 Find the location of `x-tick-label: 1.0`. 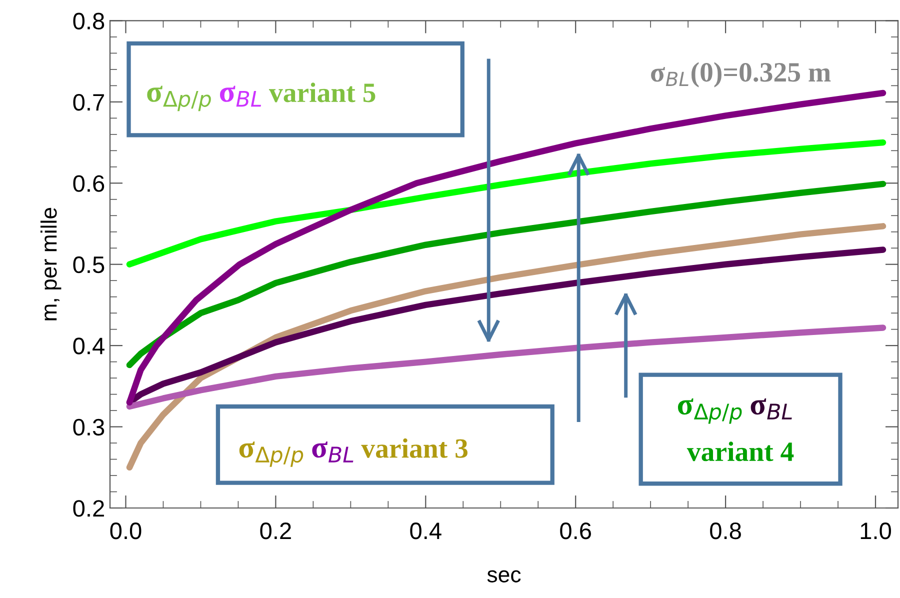

x-tick-label: 1.0 is located at coordinates (875, 531).